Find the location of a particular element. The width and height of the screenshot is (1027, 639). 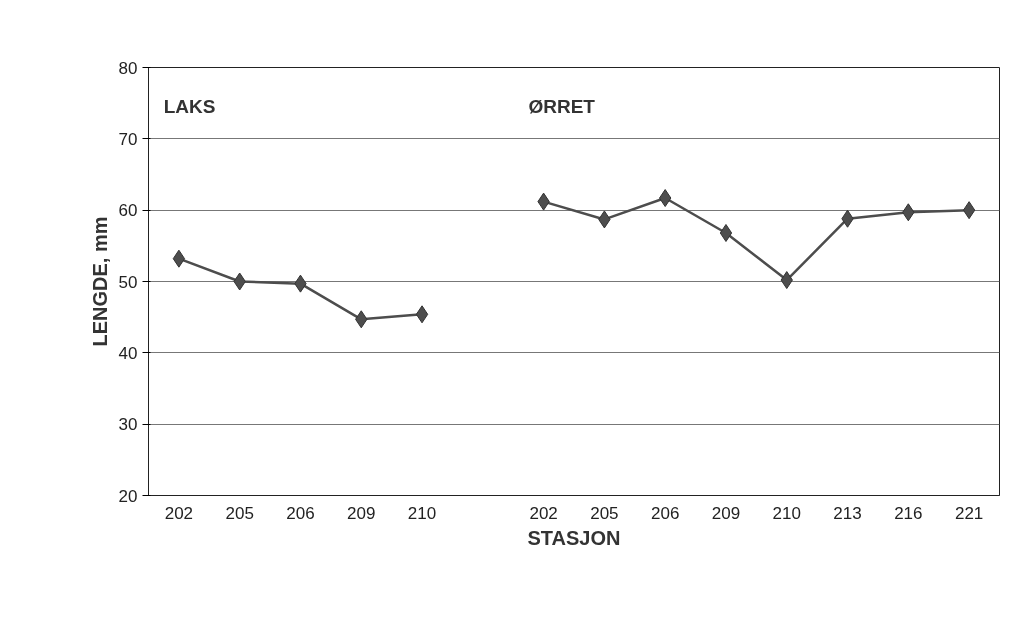

x-tick-label: 213 is located at coordinates (847, 513).